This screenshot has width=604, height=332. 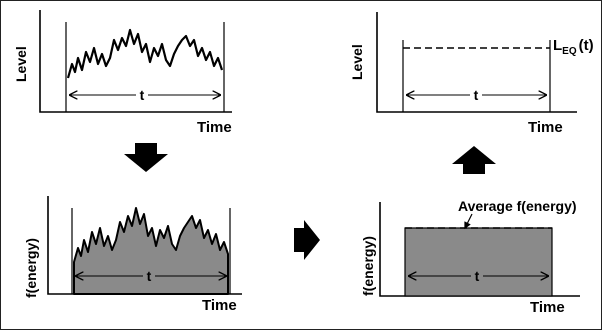 I want to click on panel-average-energy: f(energy) Average f(energy) t Time, so click(x=470, y=257).